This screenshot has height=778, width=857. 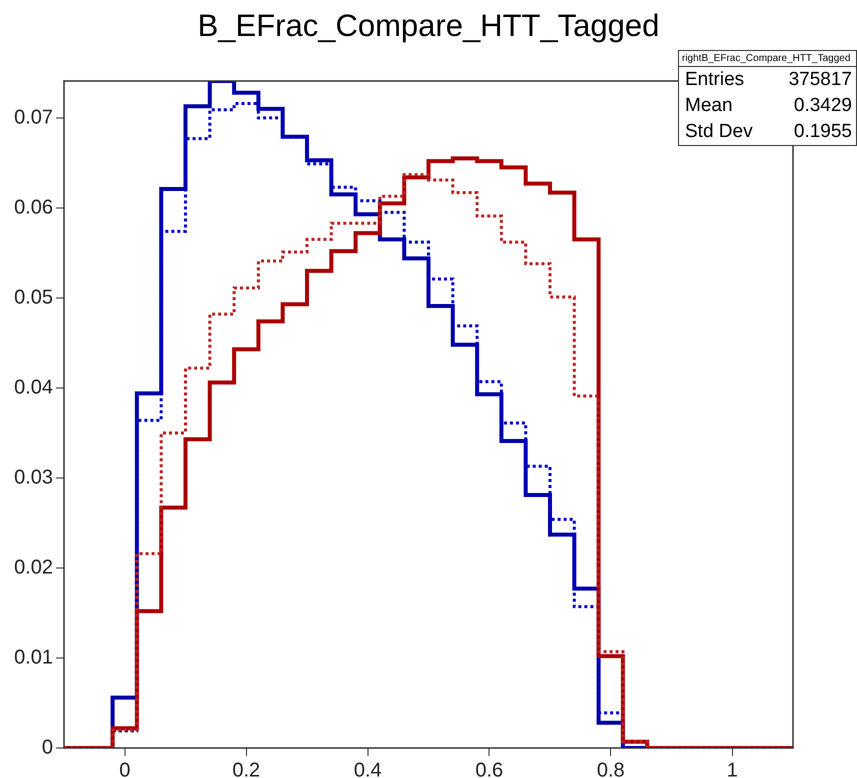 What do you see at coordinates (823, 106) in the screenshot?
I see `text: 0.3429` at bounding box center [823, 106].